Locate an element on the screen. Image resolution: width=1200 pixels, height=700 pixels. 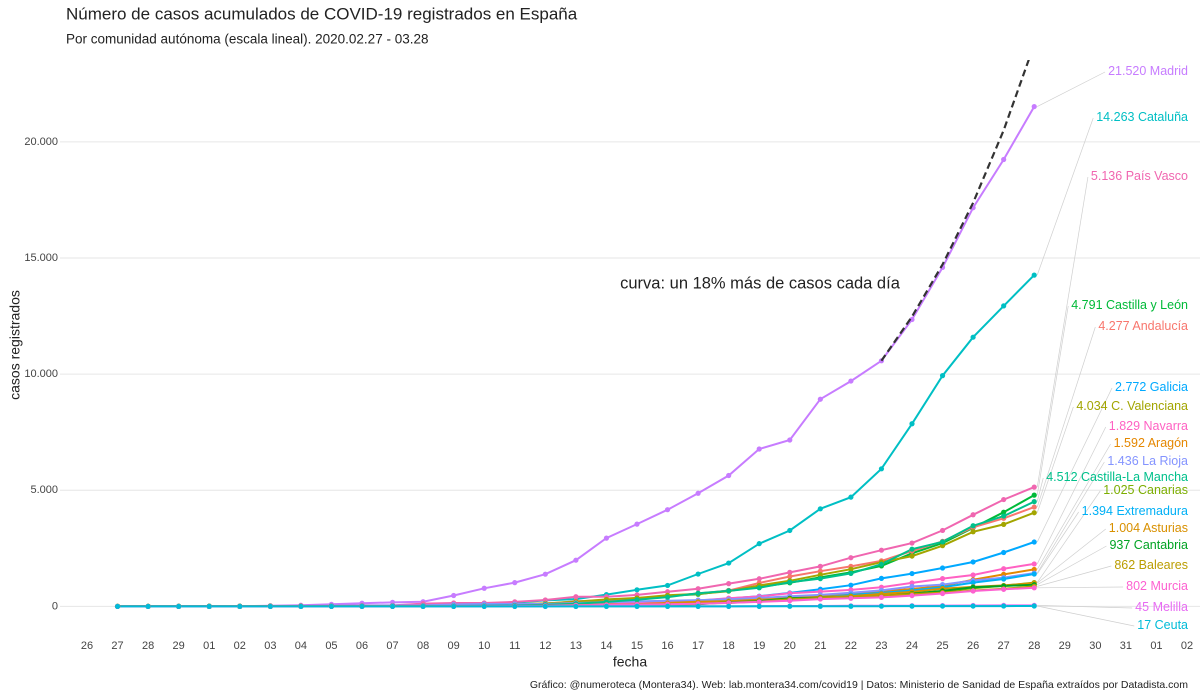
end-label: 45 Melilla is located at coordinates (1161, 607).